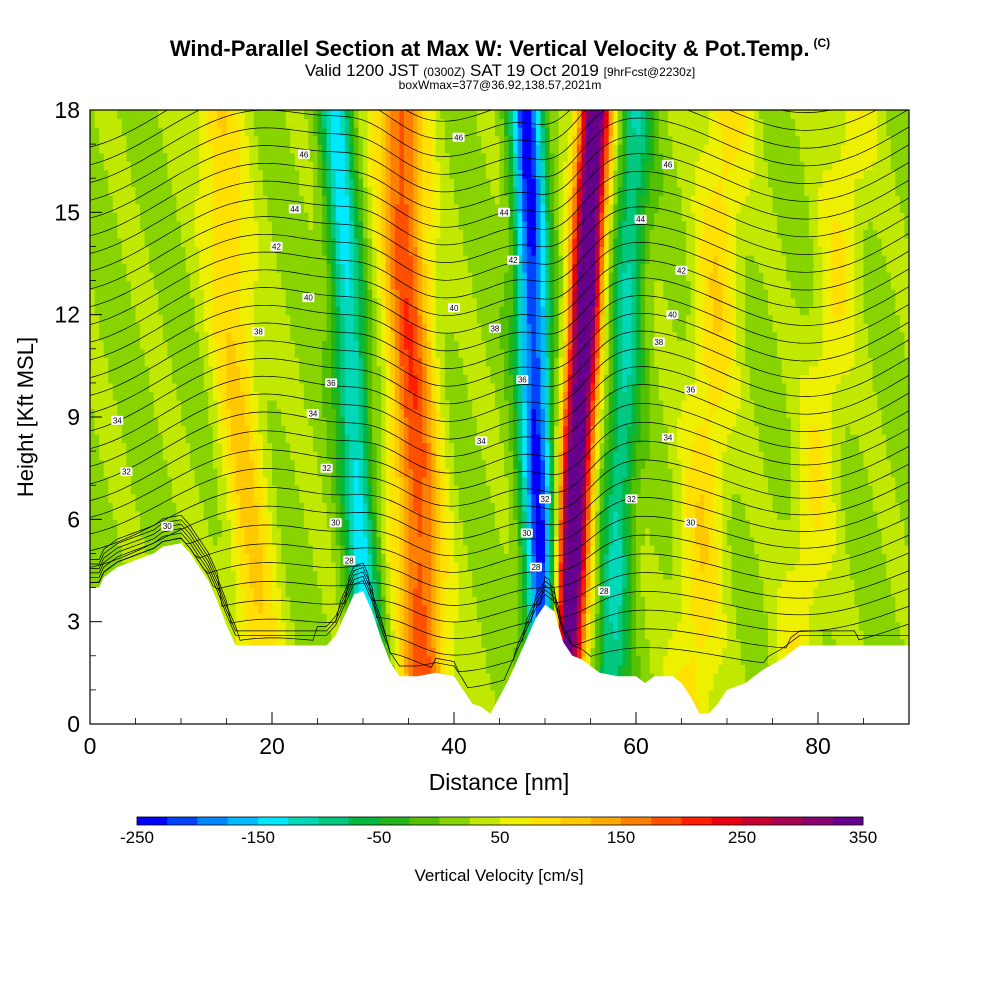 This screenshot has height=1000, width=1000. Describe the element at coordinates (444, 72) in the screenshot. I see `valid-utc: (0300Z)` at that location.